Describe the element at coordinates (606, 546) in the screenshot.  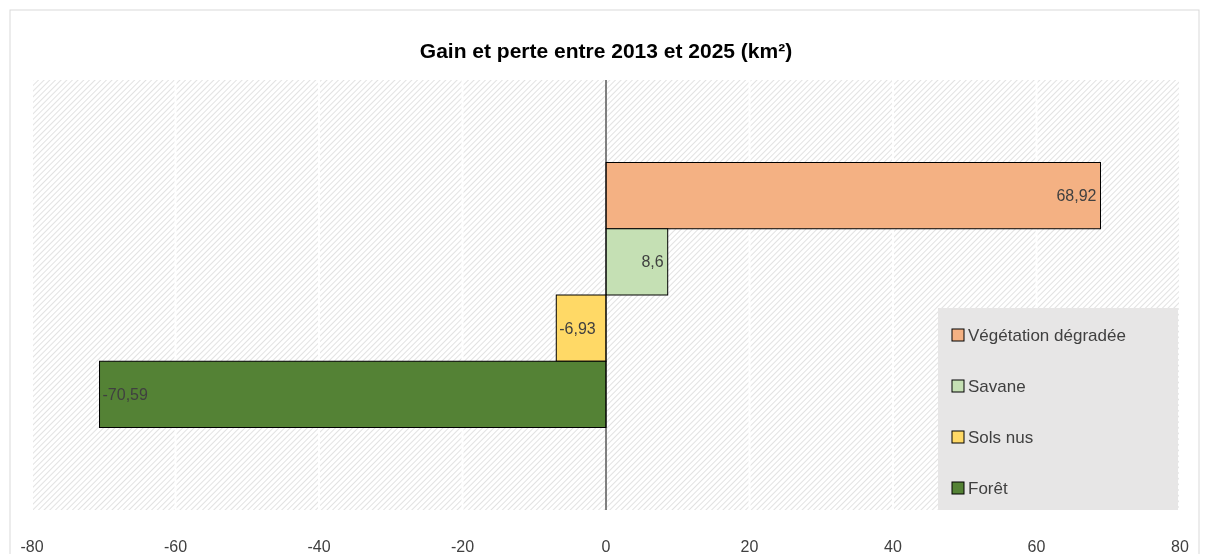
I see `x-tick-label: 0` at that location.